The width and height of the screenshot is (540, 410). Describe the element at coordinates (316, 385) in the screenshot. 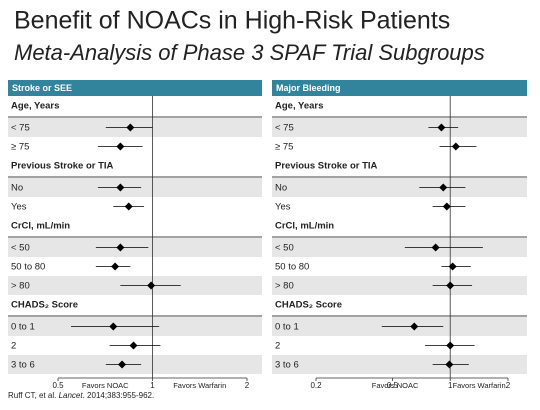

I see `x-tick-label: 0.2` at that location.